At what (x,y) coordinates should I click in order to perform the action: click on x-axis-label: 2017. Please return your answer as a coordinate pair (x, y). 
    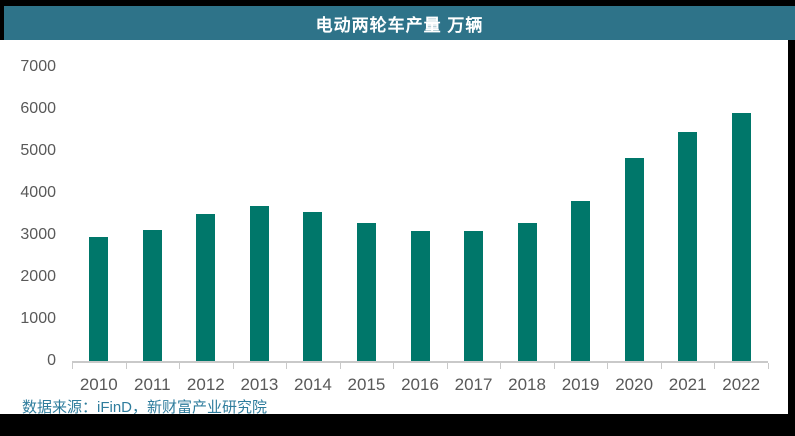
    Looking at the image, I should click on (473, 384).